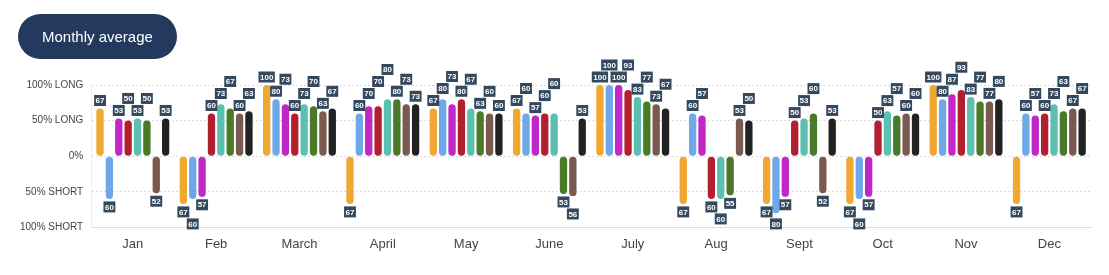 The width and height of the screenshot is (1109, 275). I want to click on x-tick-label: Sept, so click(800, 243).